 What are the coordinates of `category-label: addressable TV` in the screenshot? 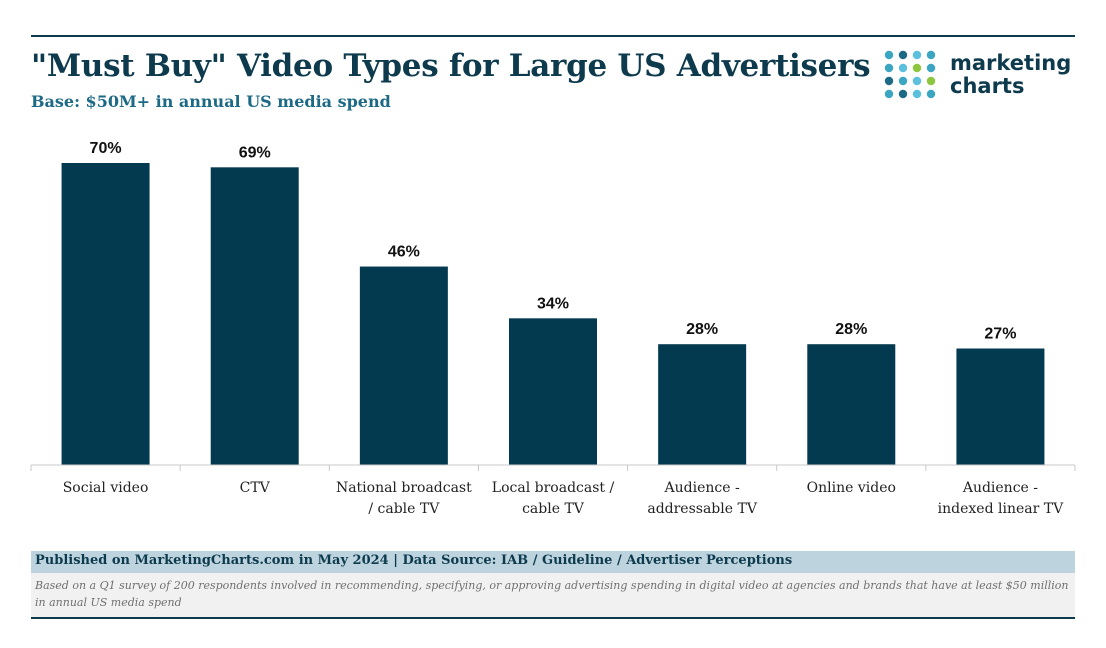 It's located at (702, 509).